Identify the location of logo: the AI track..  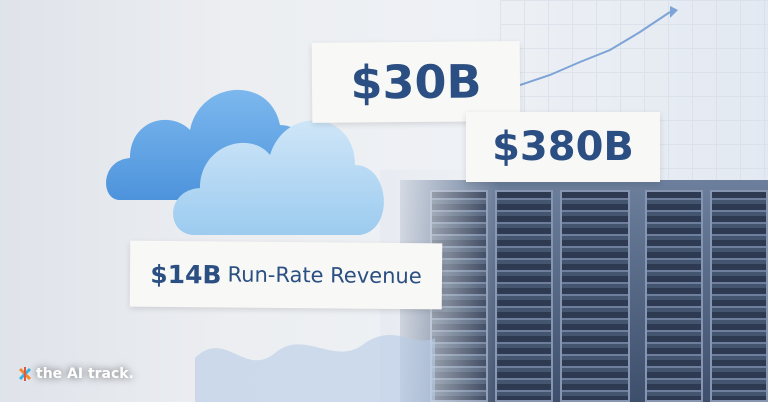
(76, 374).